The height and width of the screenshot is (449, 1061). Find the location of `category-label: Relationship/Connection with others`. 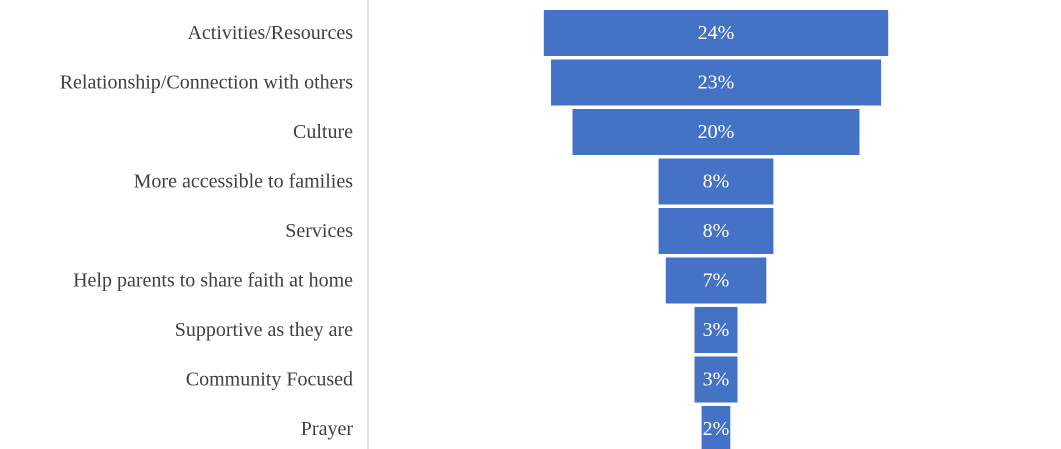

category-label: Relationship/Connection with others is located at coordinates (207, 83).